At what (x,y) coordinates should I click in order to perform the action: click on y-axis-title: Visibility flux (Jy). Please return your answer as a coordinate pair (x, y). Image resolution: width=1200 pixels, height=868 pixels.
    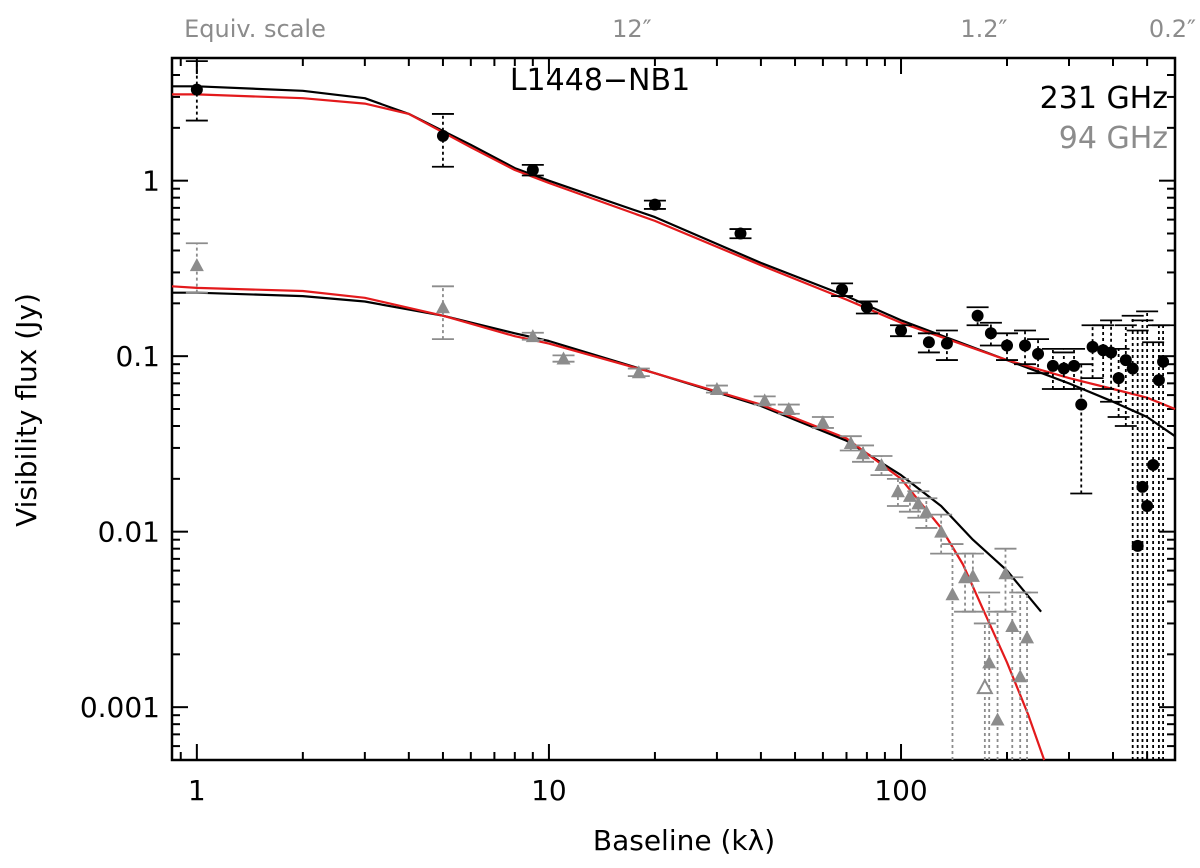
    Looking at the image, I should click on (26, 410).